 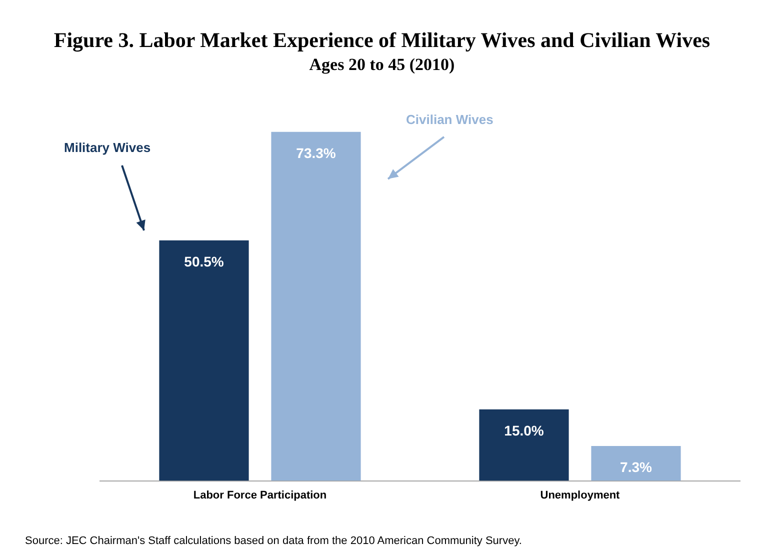 I want to click on chart-title: Figure 3. Labor Market Experience of Military Wives and Civilian Wives, so click(x=382, y=40).